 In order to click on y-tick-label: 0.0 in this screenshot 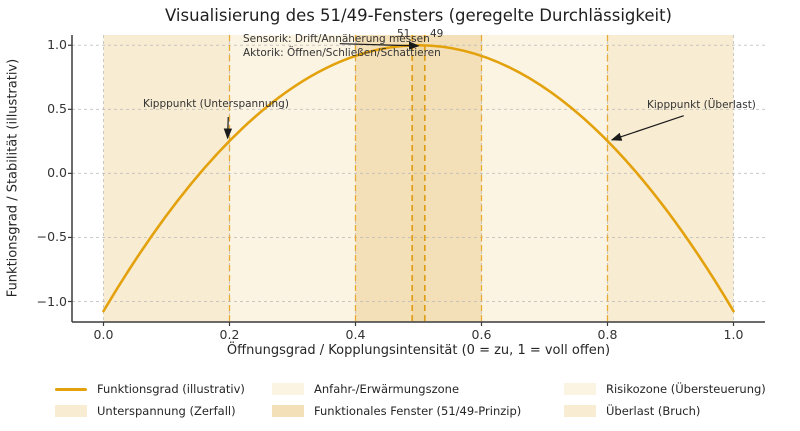, I will do `click(57, 173)`.